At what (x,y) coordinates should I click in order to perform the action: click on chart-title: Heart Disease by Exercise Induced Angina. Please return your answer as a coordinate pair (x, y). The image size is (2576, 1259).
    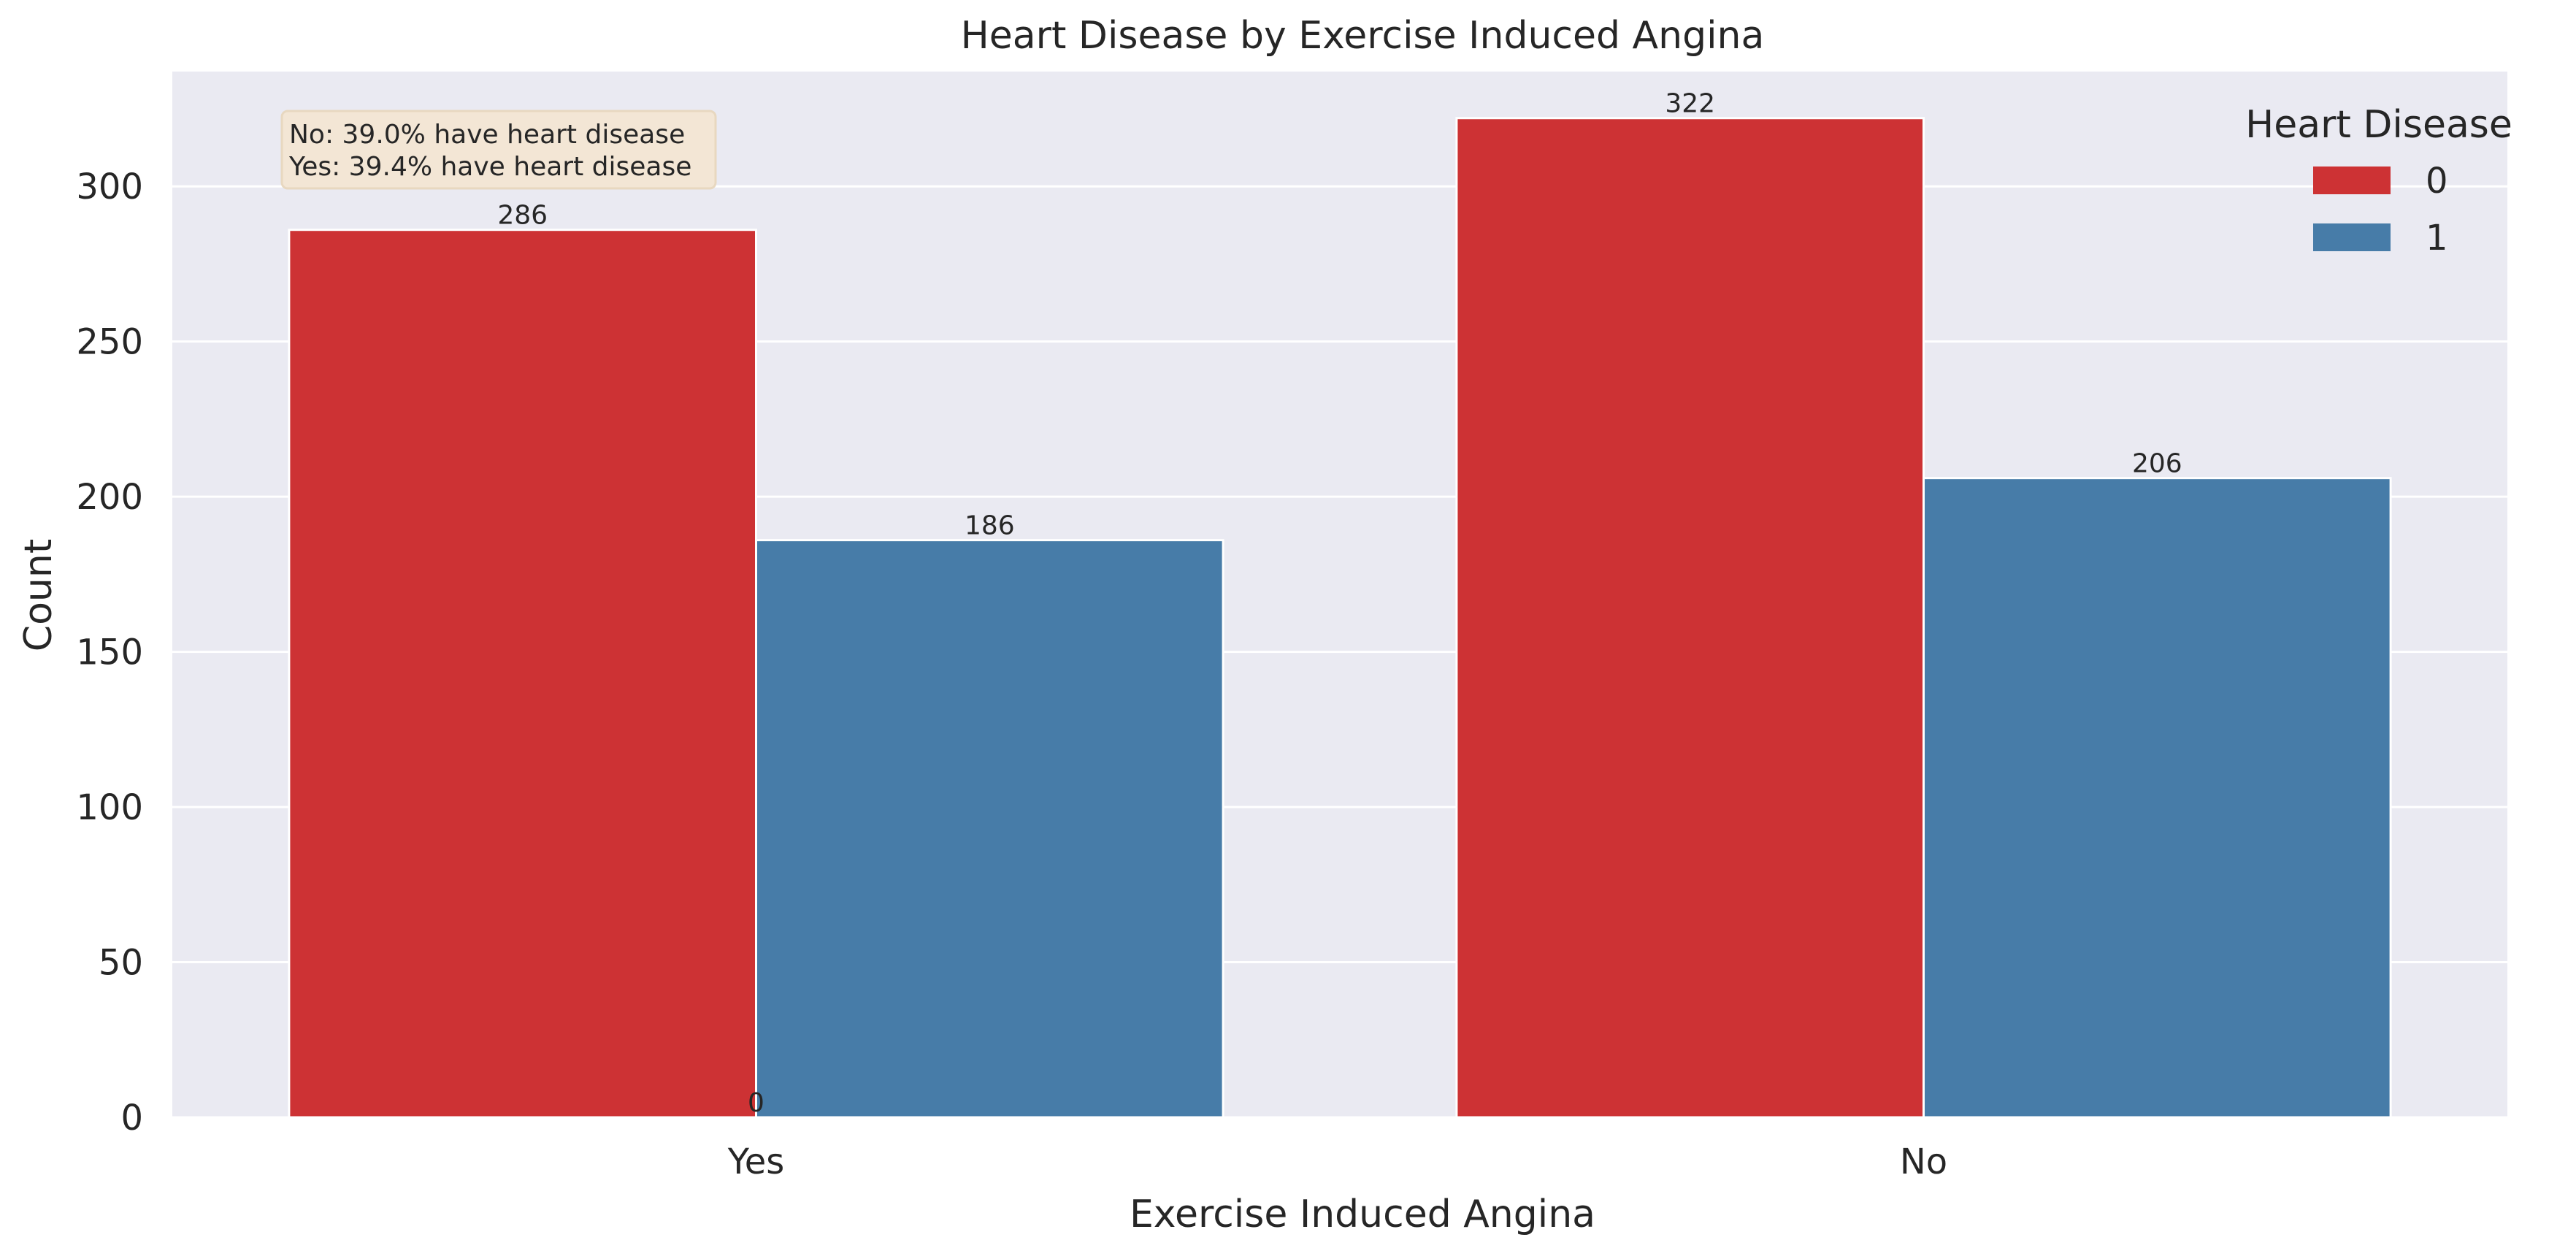
    Looking at the image, I should click on (1363, 36).